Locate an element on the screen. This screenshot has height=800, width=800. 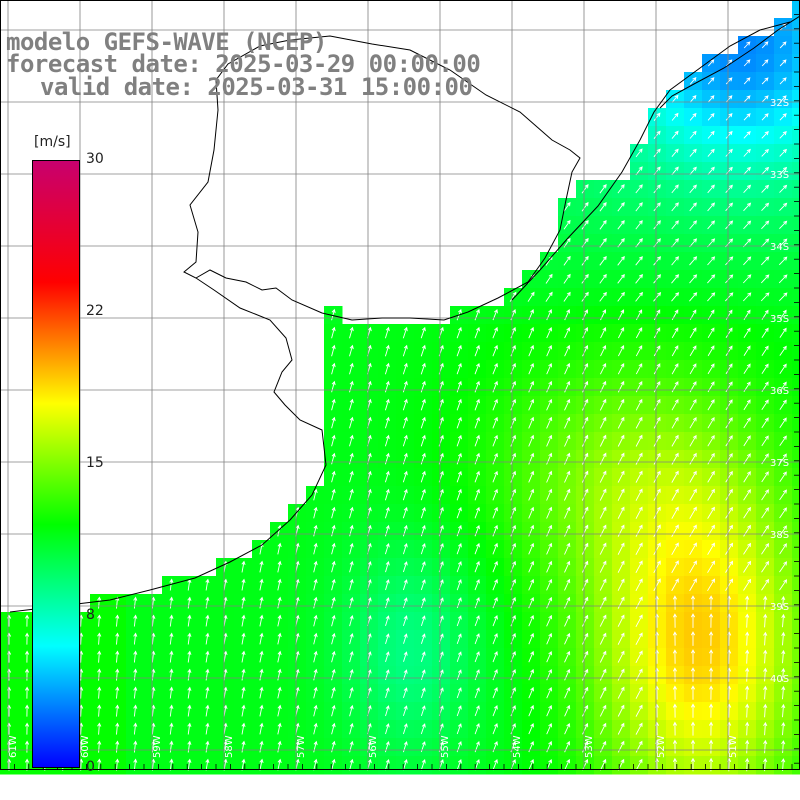
longitude-label: 58W is located at coordinates (229, 746).